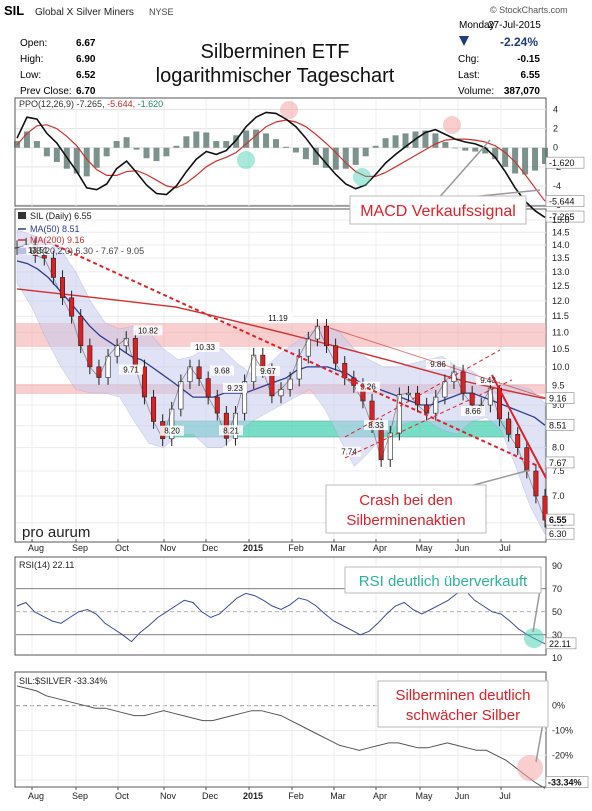 The height and width of the screenshot is (811, 592). I want to click on month-label: Mar, so click(338, 548).